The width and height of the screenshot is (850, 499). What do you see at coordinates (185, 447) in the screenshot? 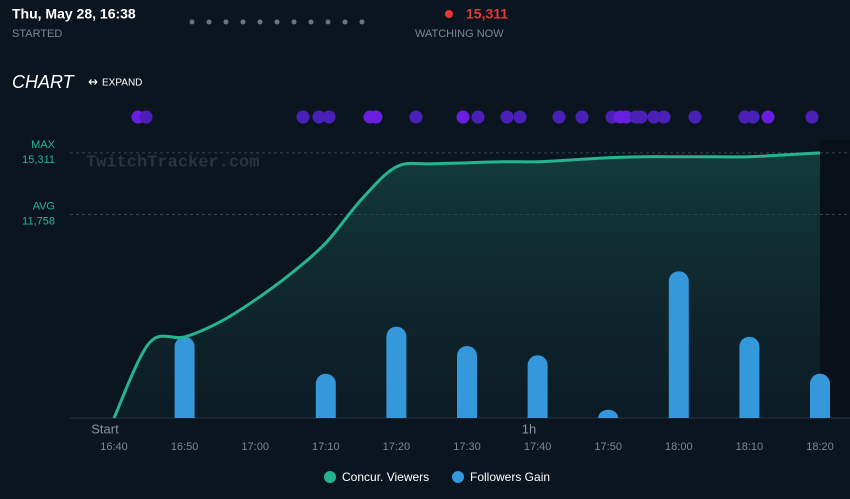
I see `x-tick-label: 16:50` at bounding box center [185, 447].